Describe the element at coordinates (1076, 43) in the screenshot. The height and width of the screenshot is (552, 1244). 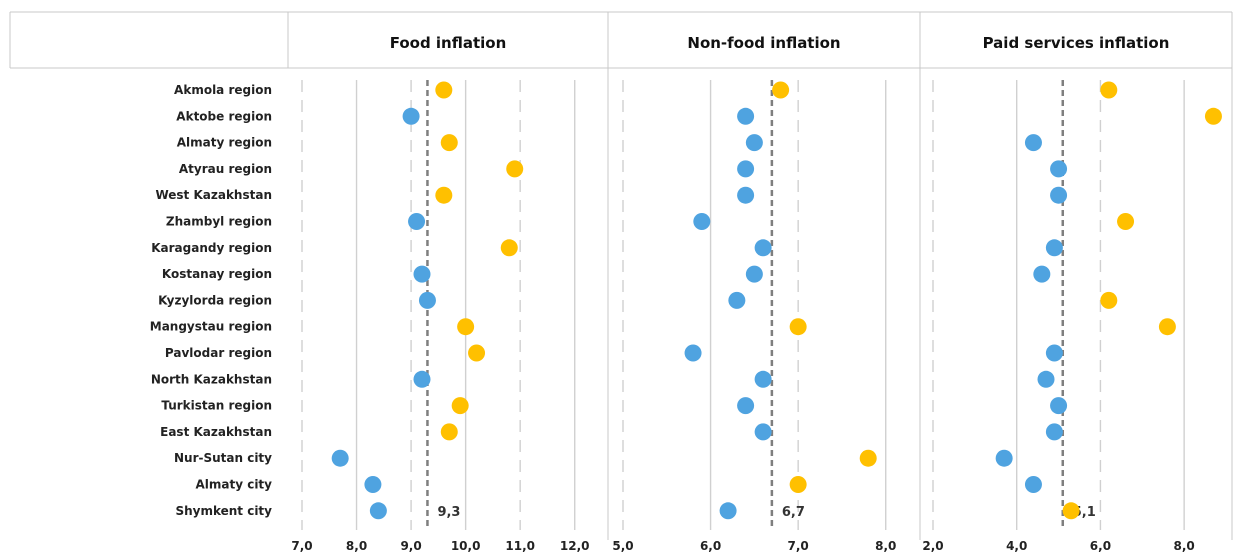
I see `panel-title: Paid services inflation` at that location.